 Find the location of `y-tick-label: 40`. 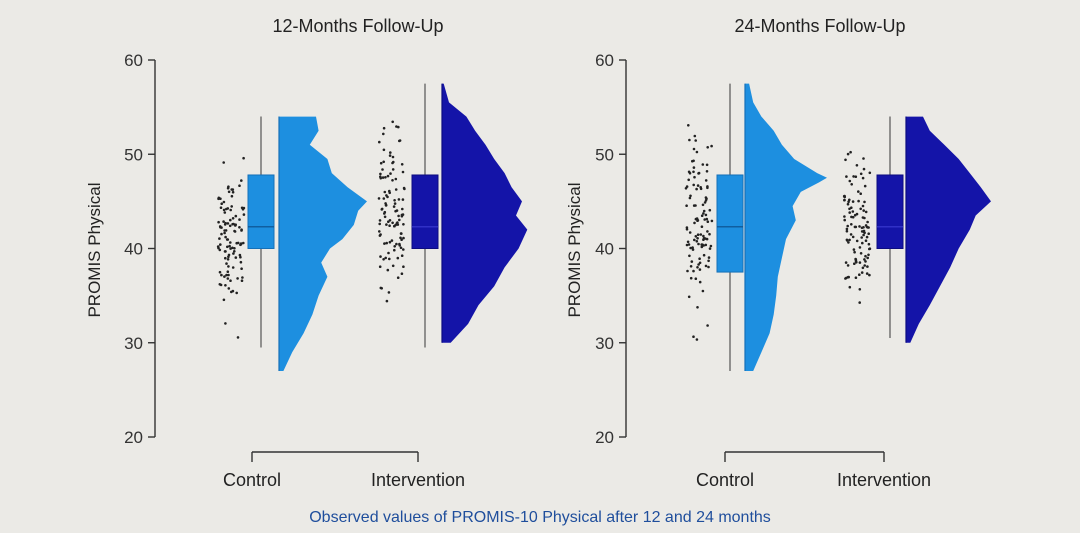

y-tick-label: 40 is located at coordinates (133, 249).